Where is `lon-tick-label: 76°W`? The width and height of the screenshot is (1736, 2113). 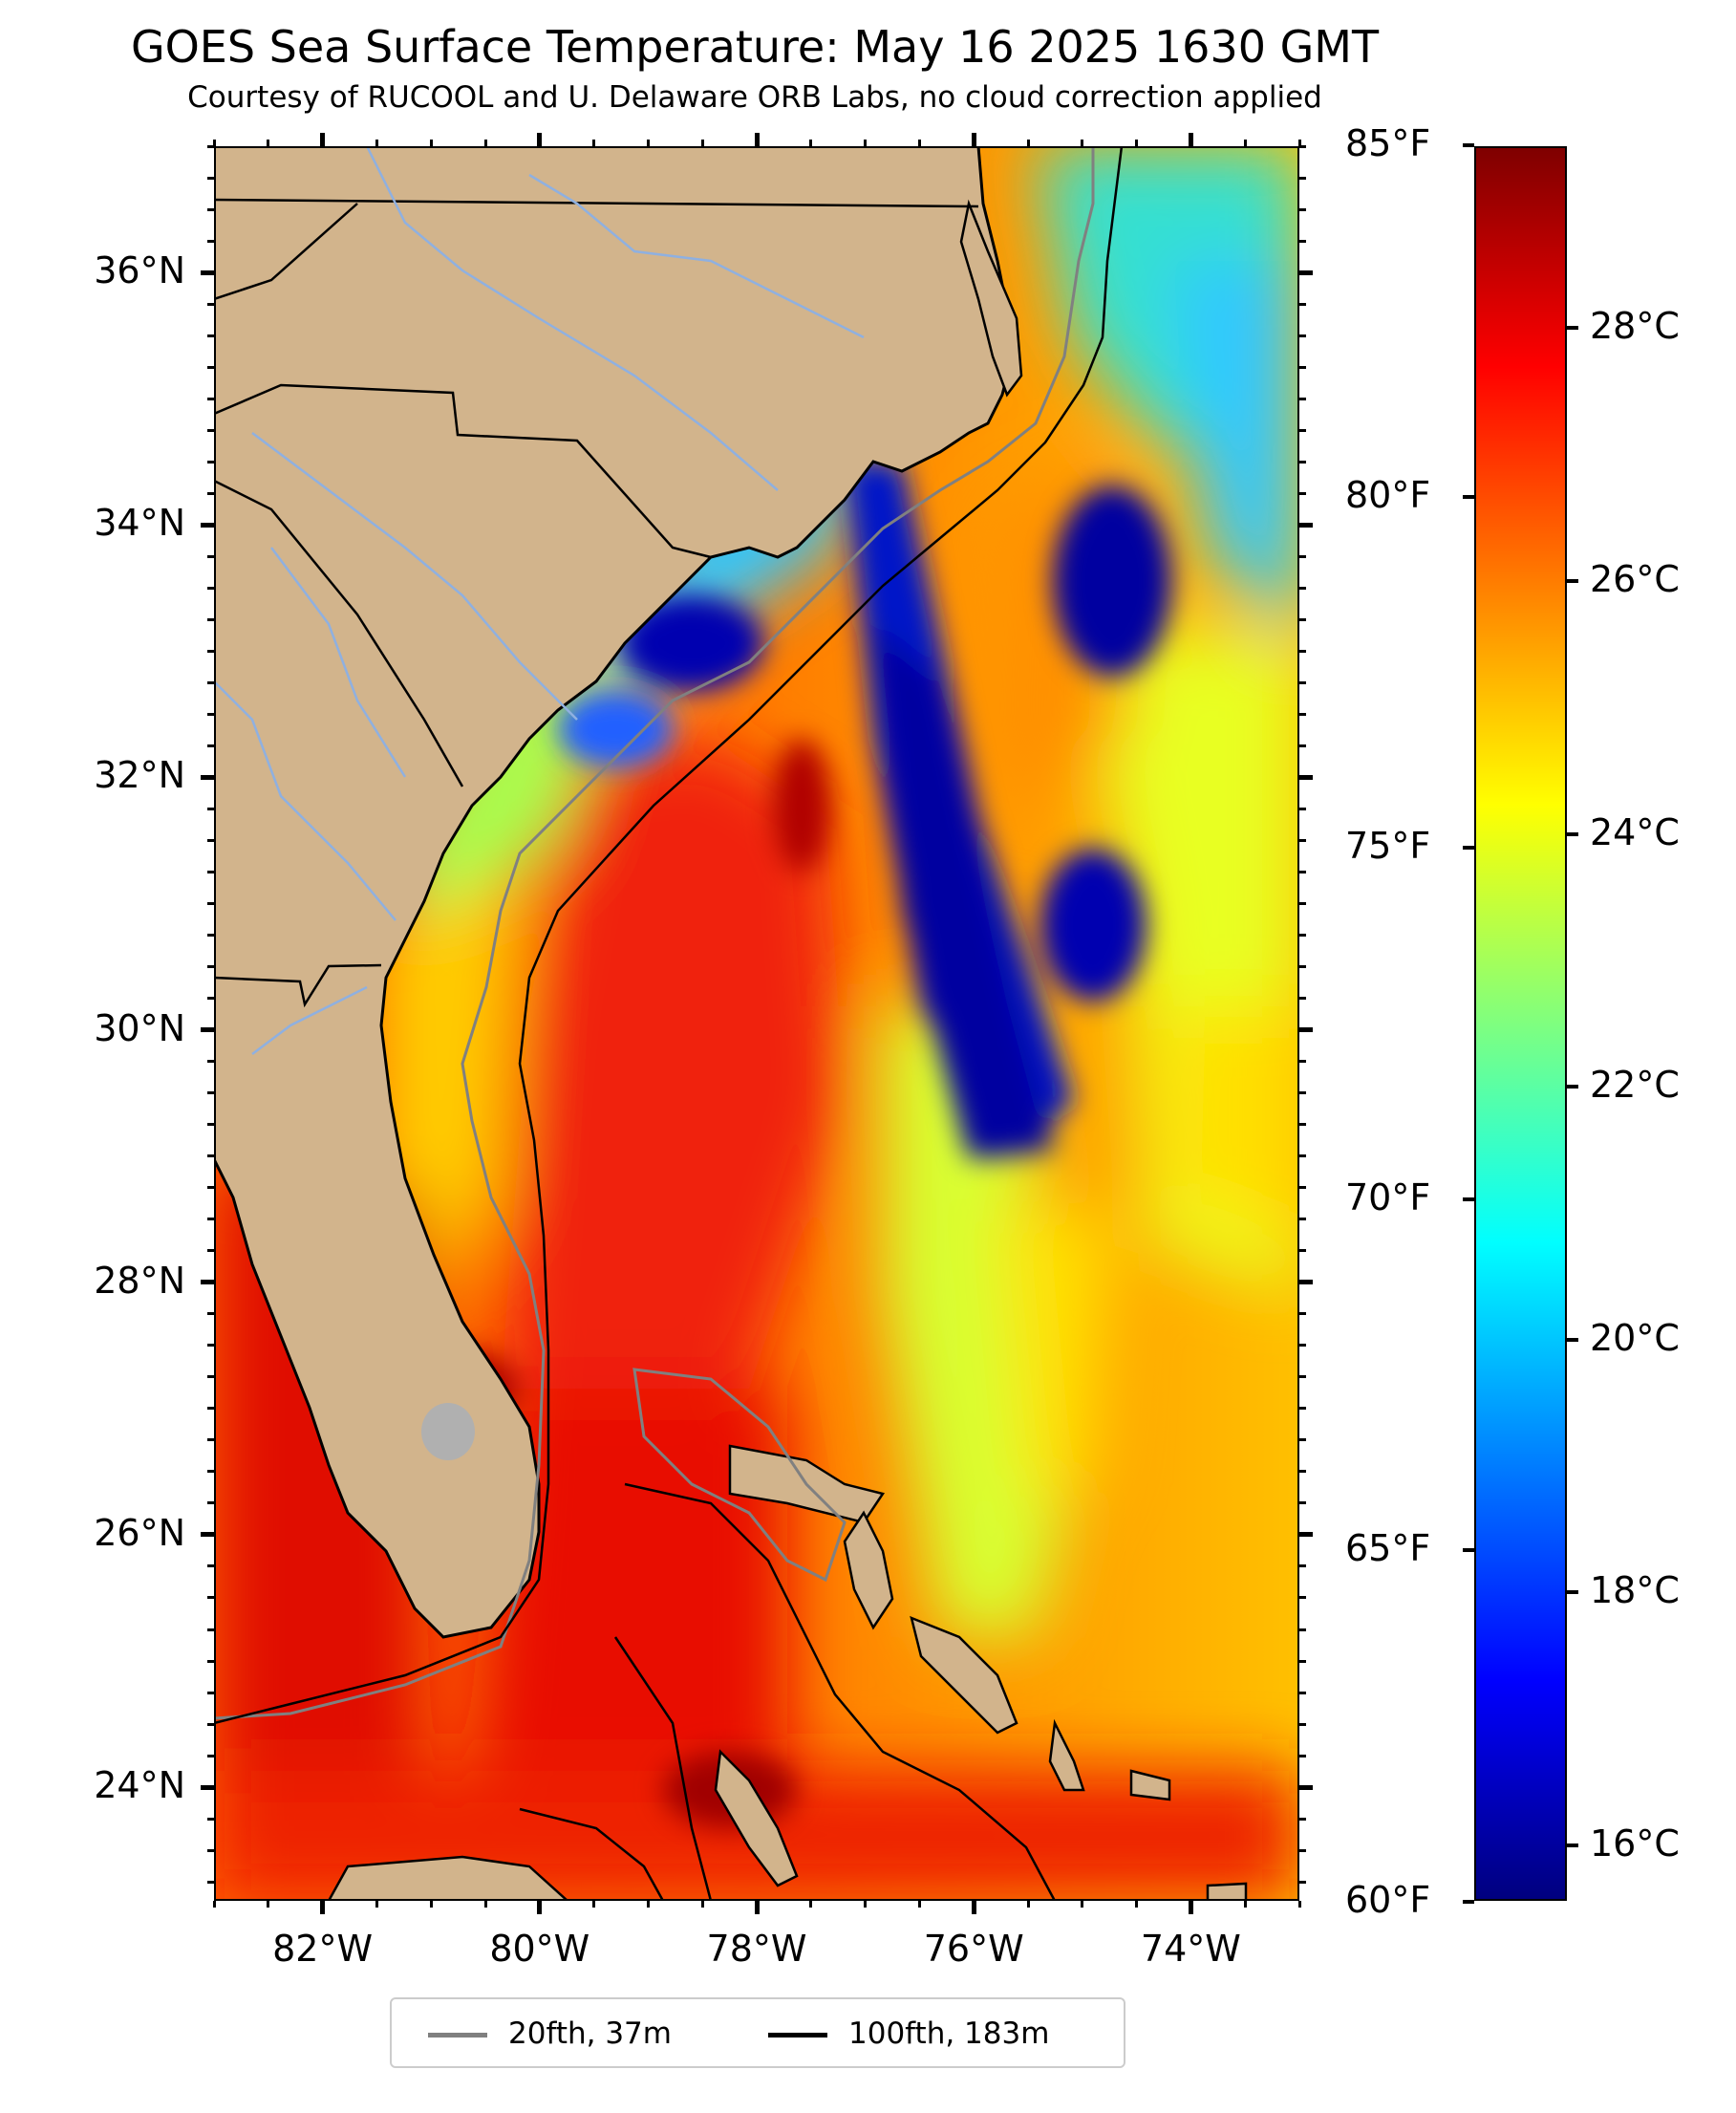
lon-tick-label: 76°W is located at coordinates (973, 1949).